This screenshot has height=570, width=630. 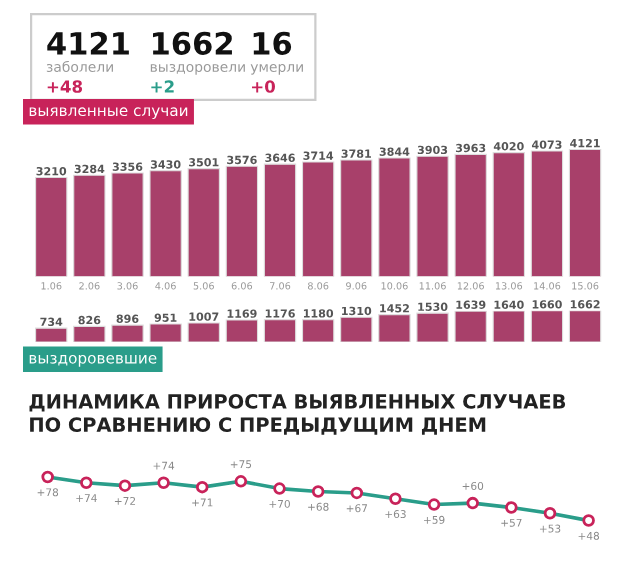 I want to click on text: +2, so click(x=162, y=86).